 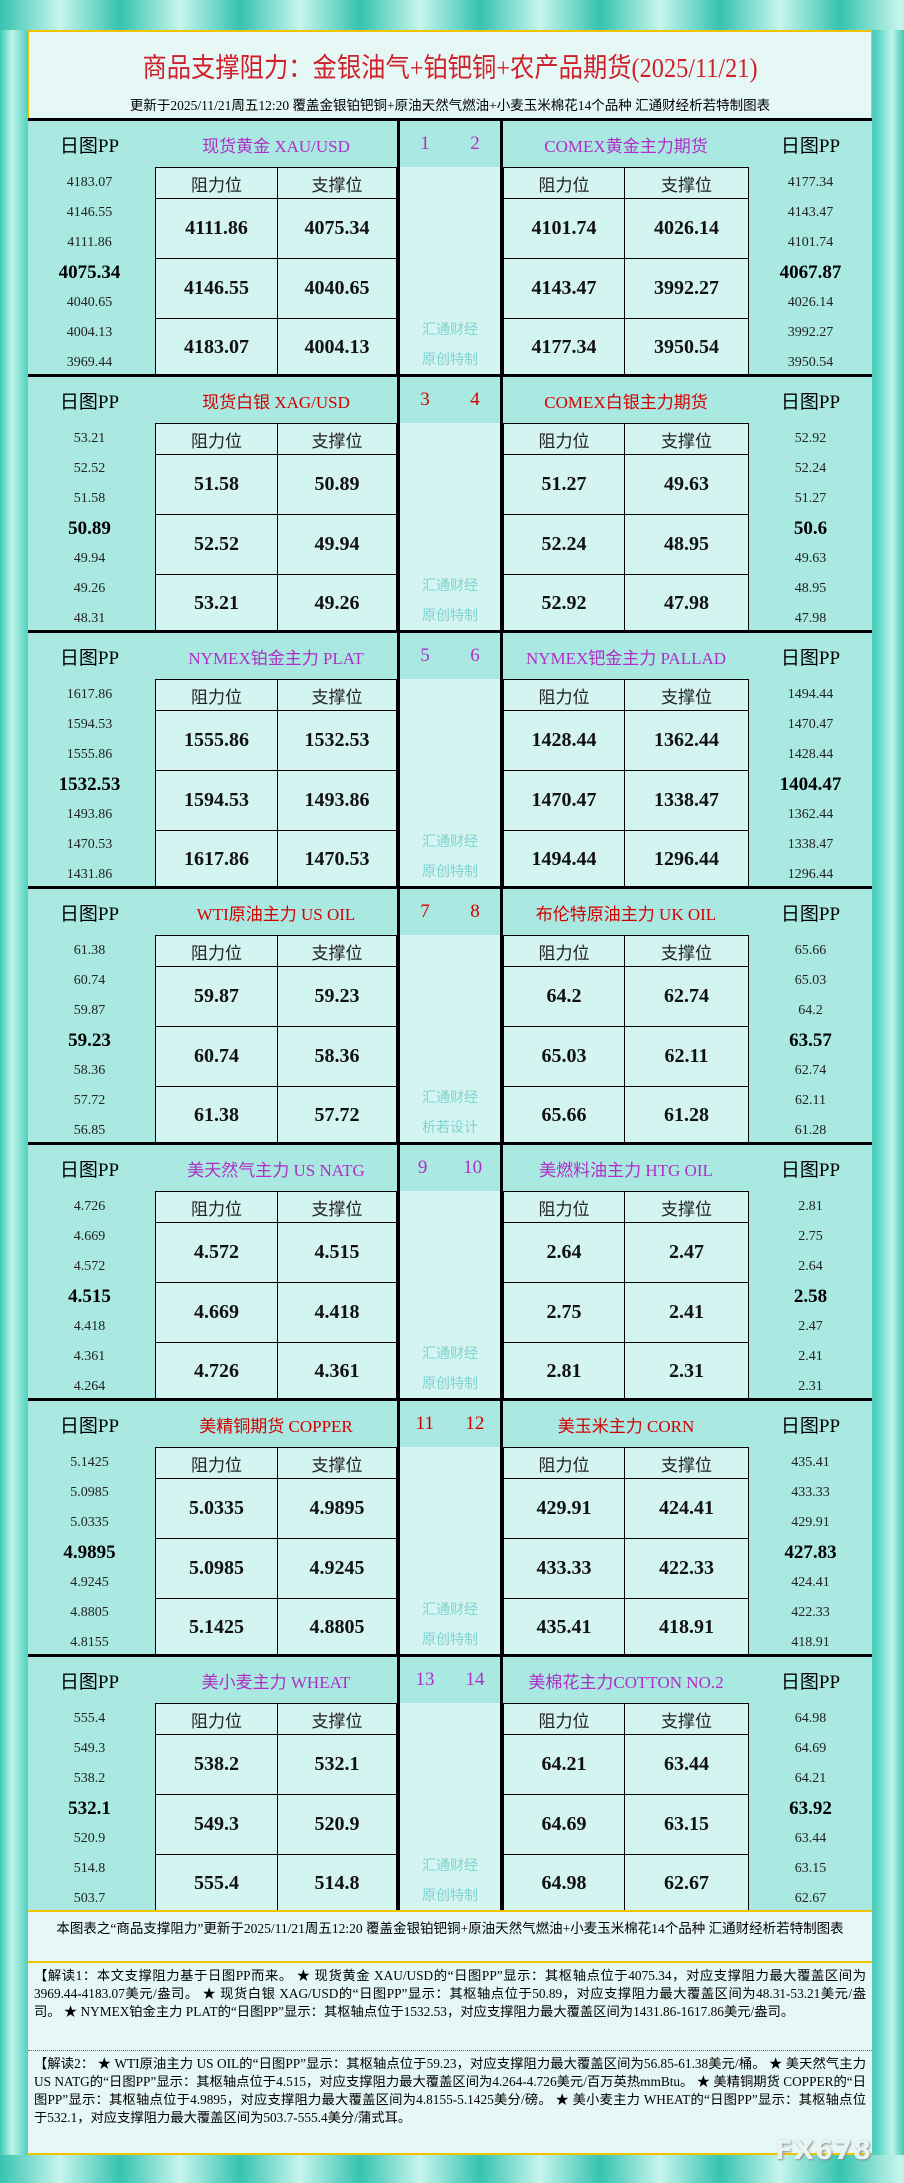 What do you see at coordinates (89, 528) in the screenshot?
I see `pivot-point: 50.89` at bounding box center [89, 528].